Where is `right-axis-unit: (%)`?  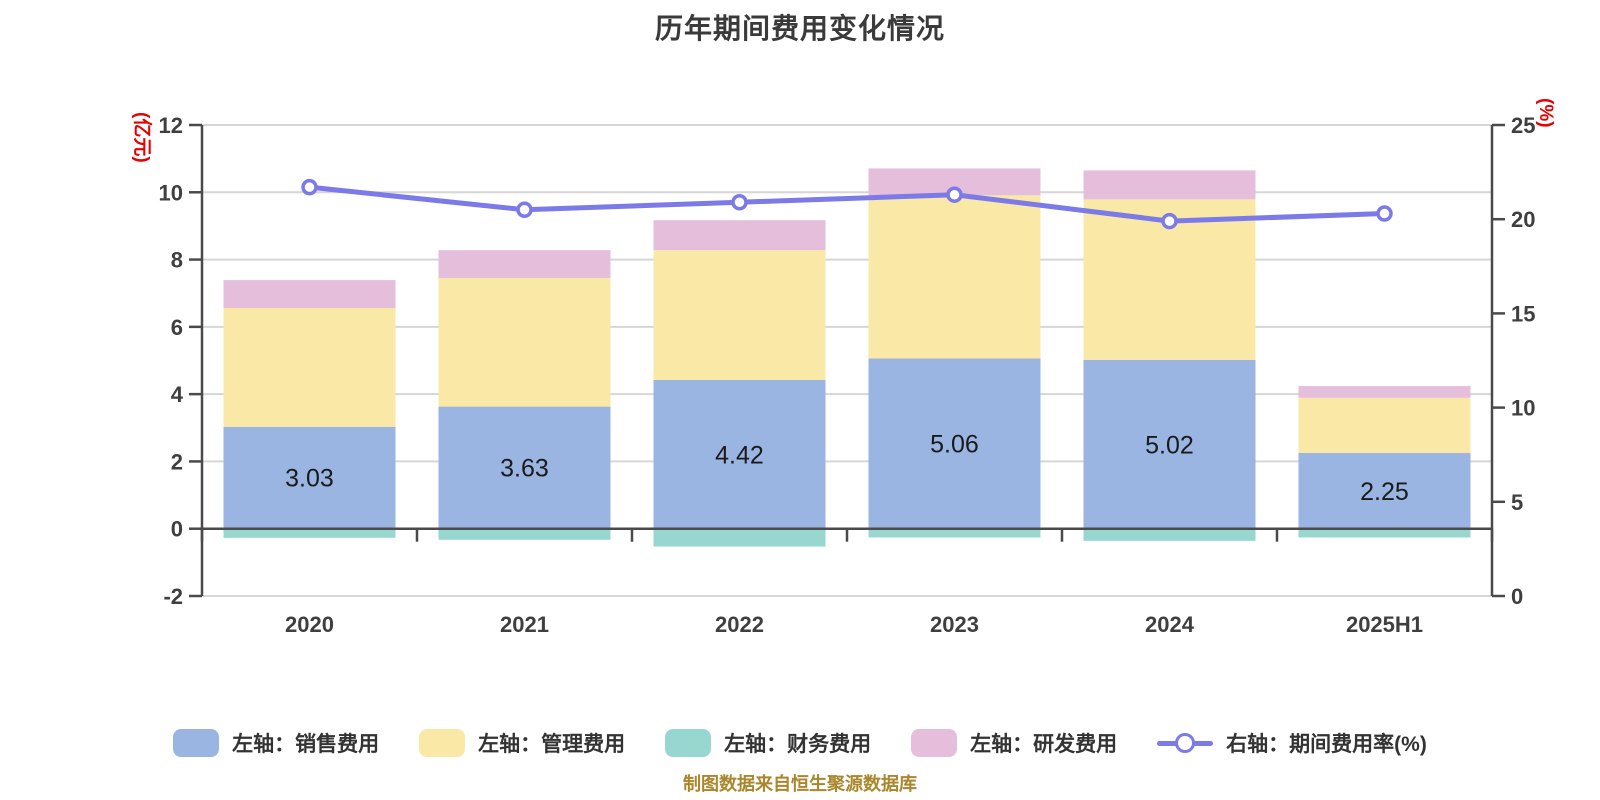
right-axis-unit: (%) is located at coordinates (1545, 113).